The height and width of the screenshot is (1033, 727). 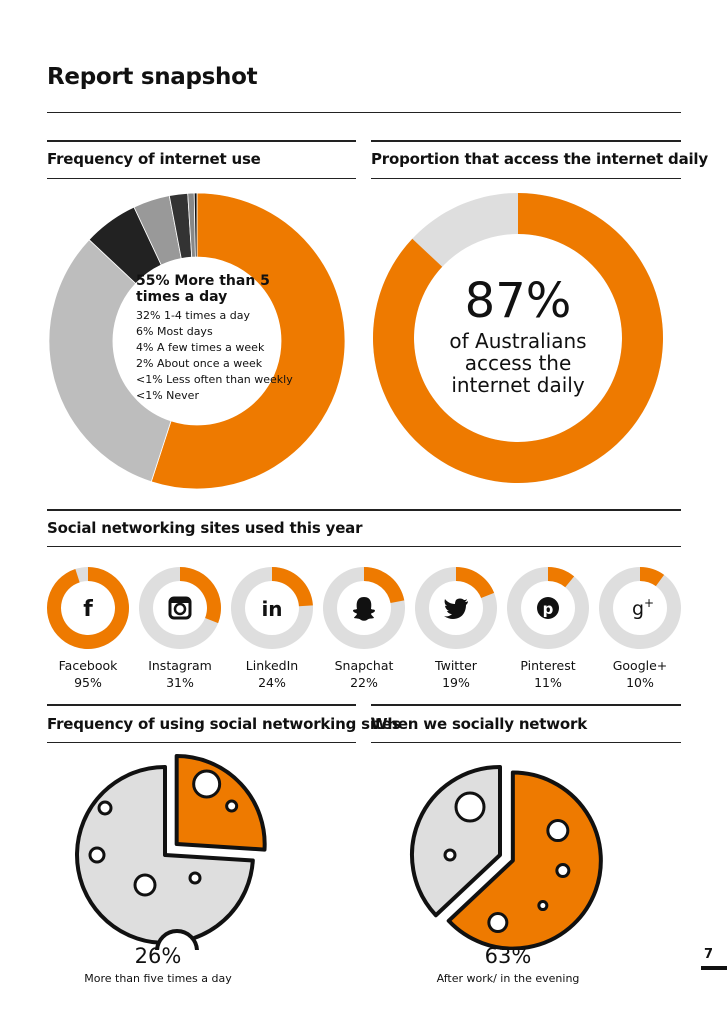 I want to click on daily-access-line1: of Australians, so click(x=518, y=341).